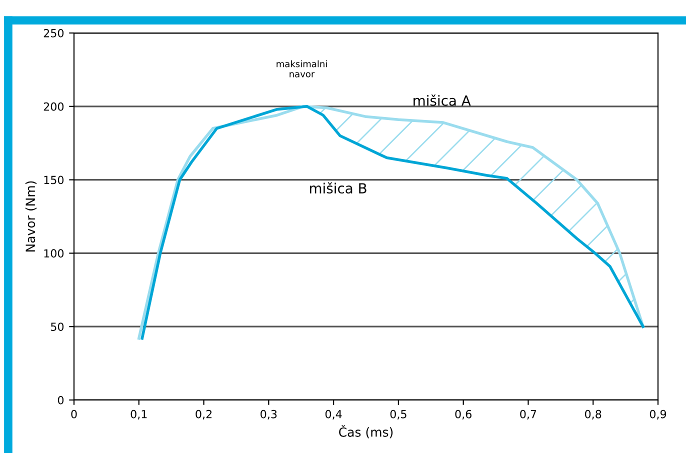 This screenshot has height=453, width=686. What do you see at coordinates (333, 415) in the screenshot?
I see `x-tick-label: 0,4` at bounding box center [333, 415].